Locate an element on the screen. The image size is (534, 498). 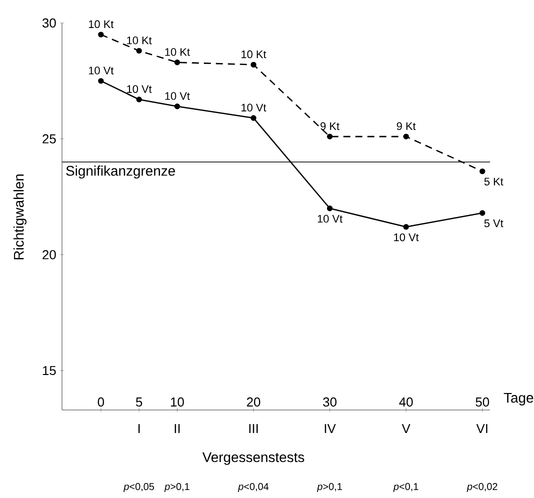
y-tick-label: 15 is located at coordinates (49, 371).